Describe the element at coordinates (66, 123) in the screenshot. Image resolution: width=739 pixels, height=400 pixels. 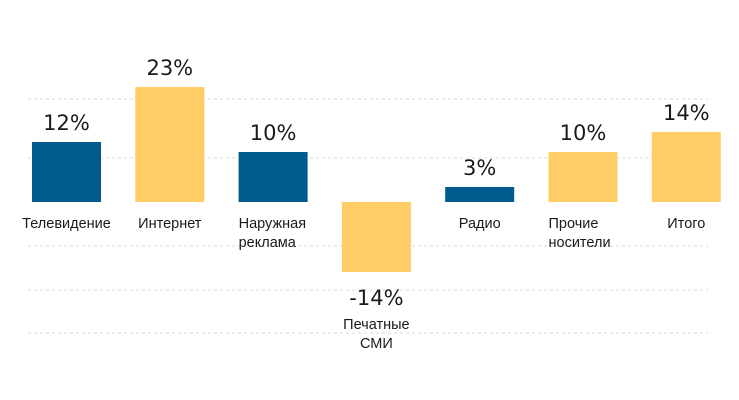
I see `data-label: 12%` at that location.